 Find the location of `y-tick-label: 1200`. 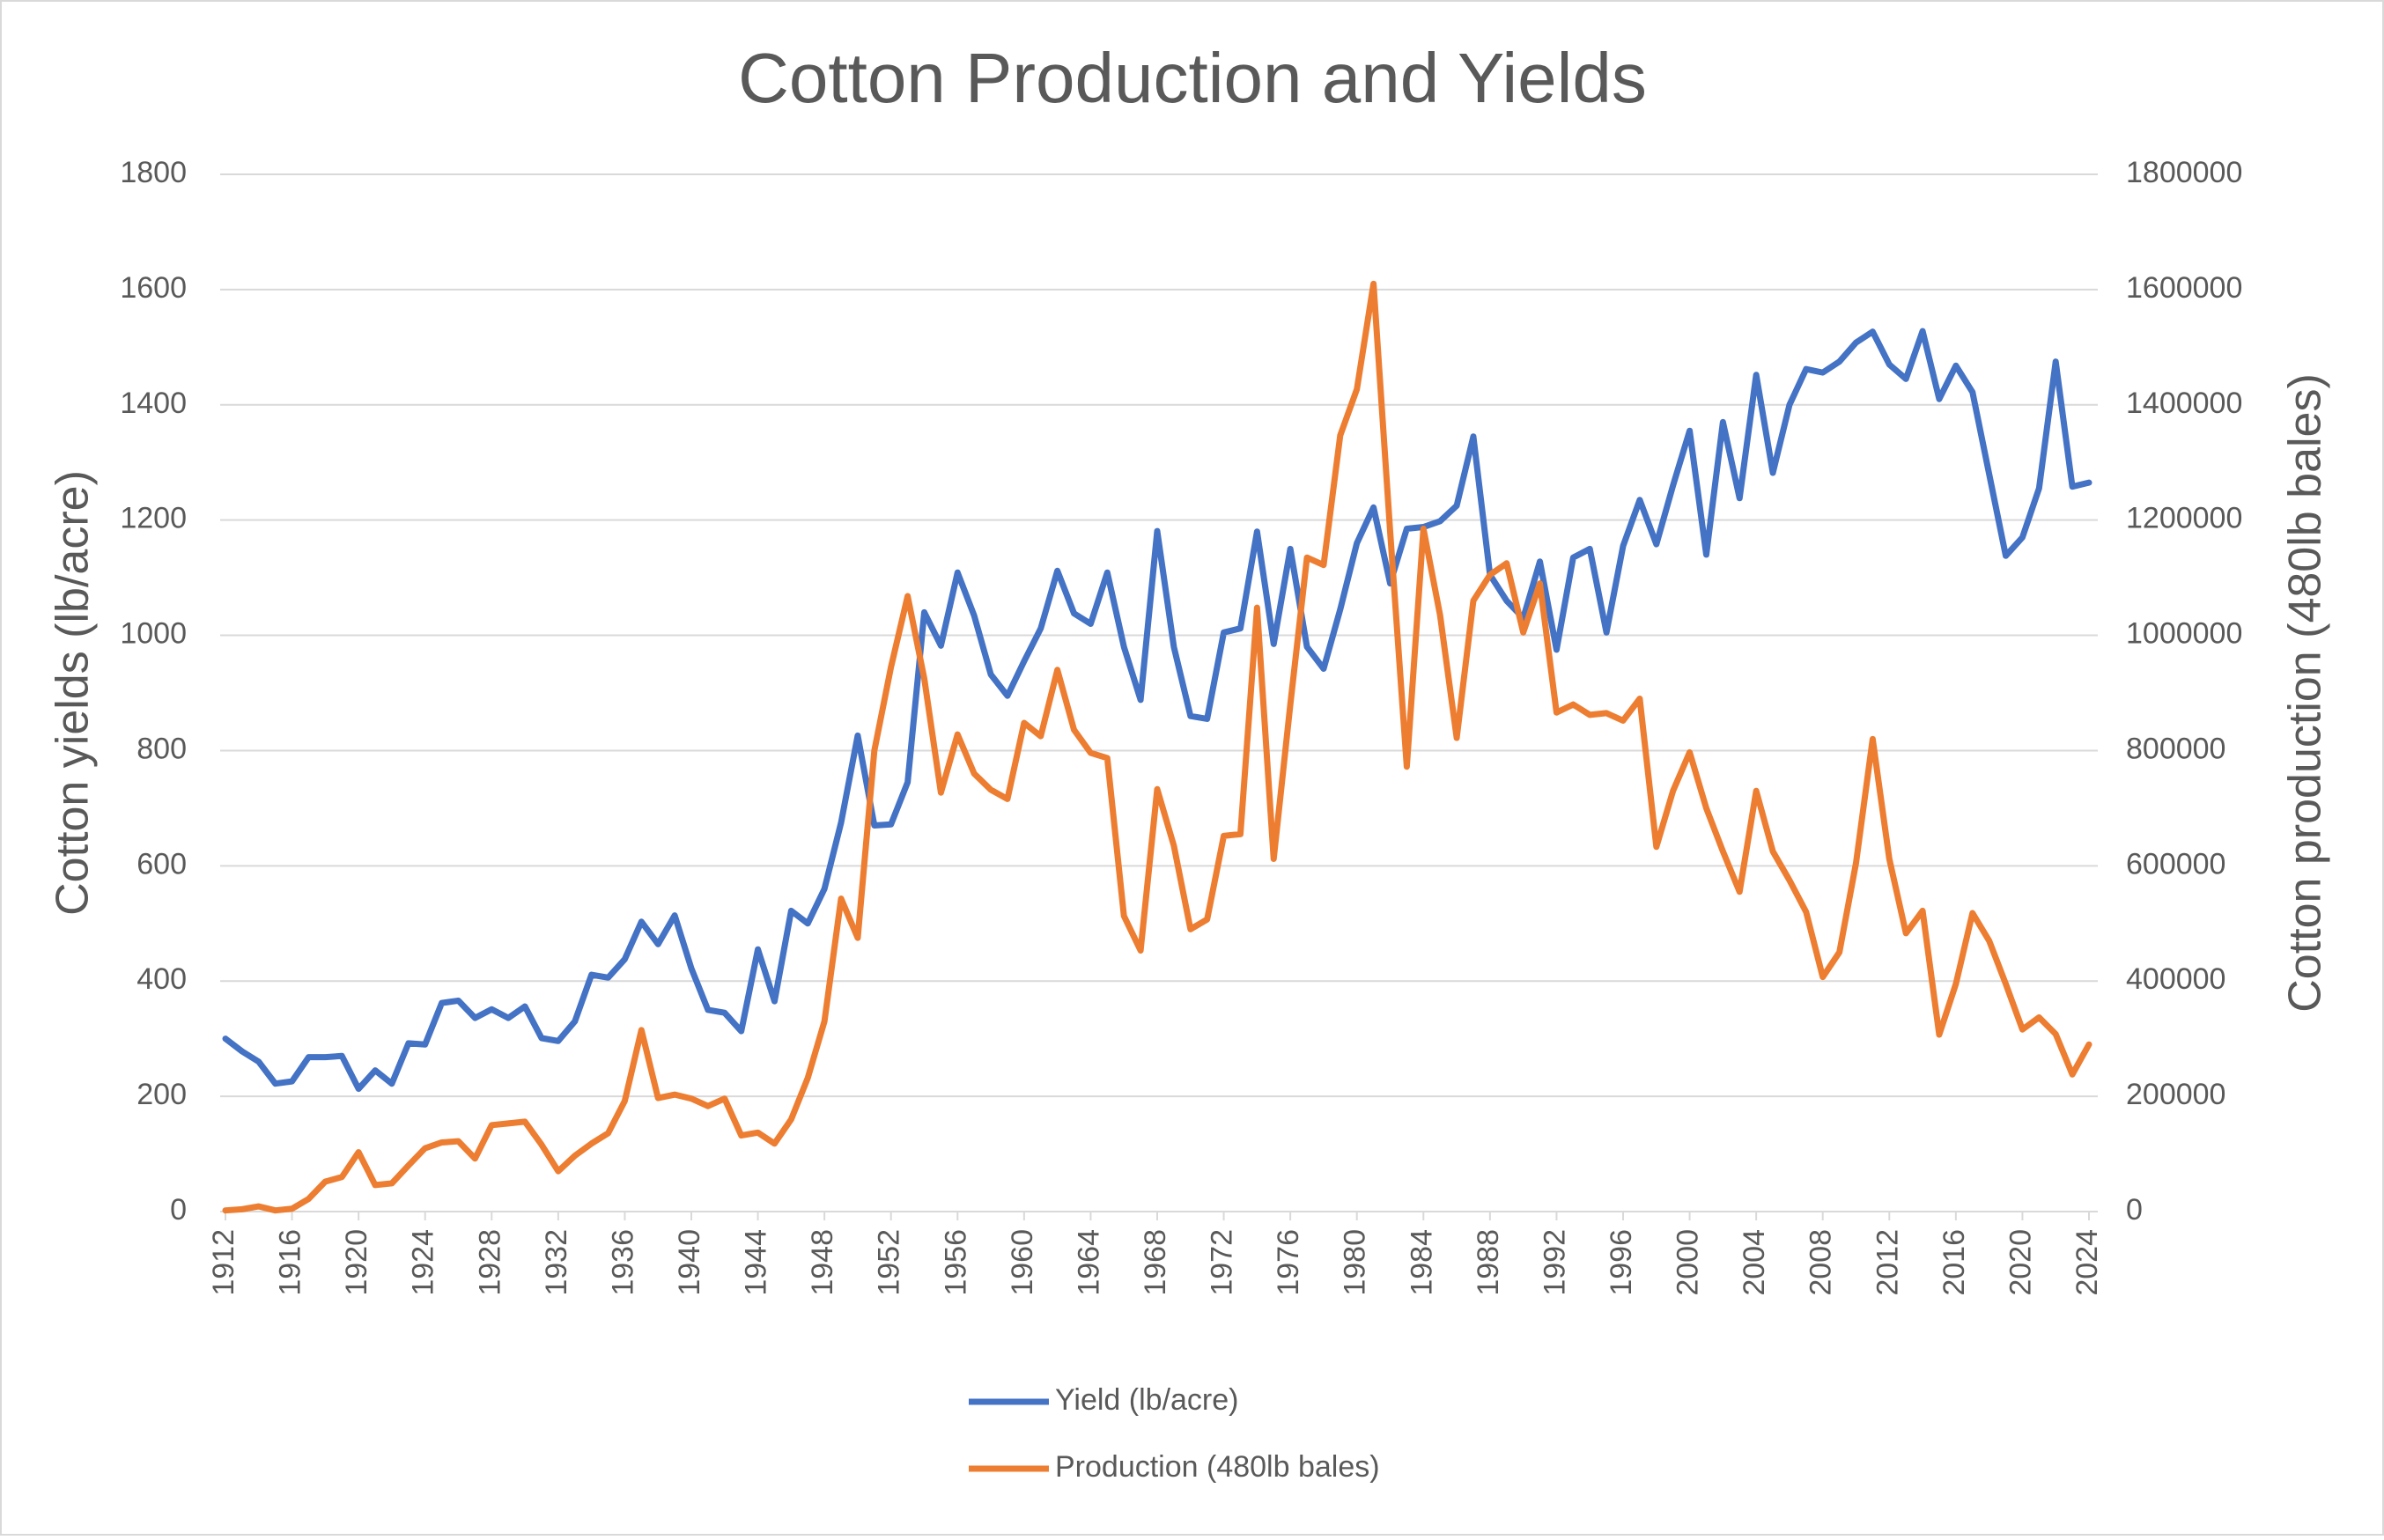

y-tick-label: 1200 is located at coordinates (153, 518).